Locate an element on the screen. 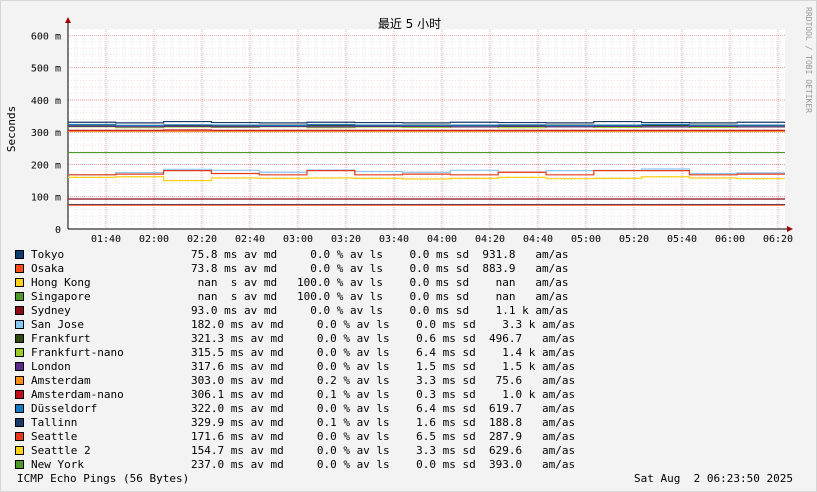 Image resolution: width=817 pixels, height=492 pixels. x-tick-label: 05:20 is located at coordinates (634, 239).